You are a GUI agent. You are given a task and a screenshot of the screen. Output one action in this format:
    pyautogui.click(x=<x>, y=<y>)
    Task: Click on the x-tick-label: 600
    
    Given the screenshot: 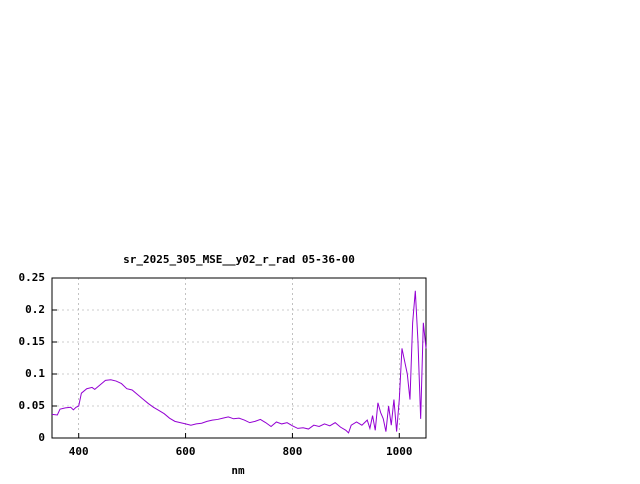 What is the action you would take?
    pyautogui.click(x=186, y=451)
    